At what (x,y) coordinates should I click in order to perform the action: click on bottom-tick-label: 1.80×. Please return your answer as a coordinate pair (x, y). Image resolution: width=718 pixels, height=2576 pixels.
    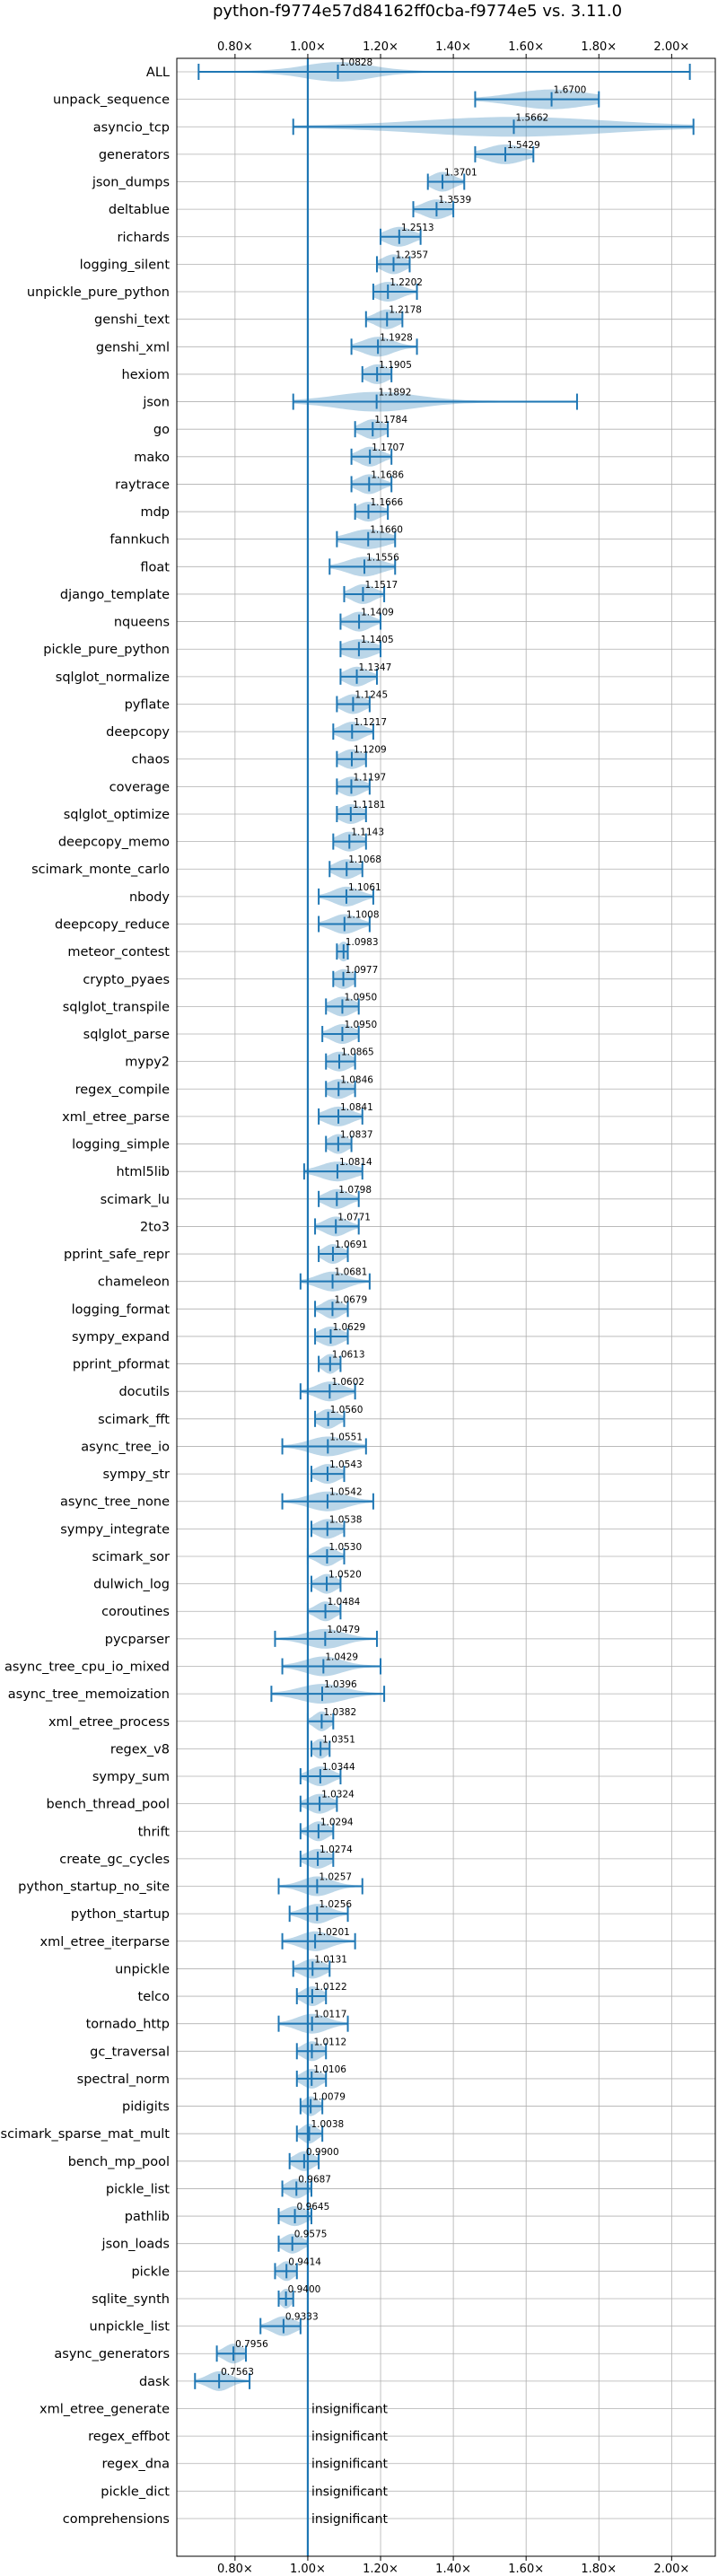
    Looking at the image, I should click on (599, 2569).